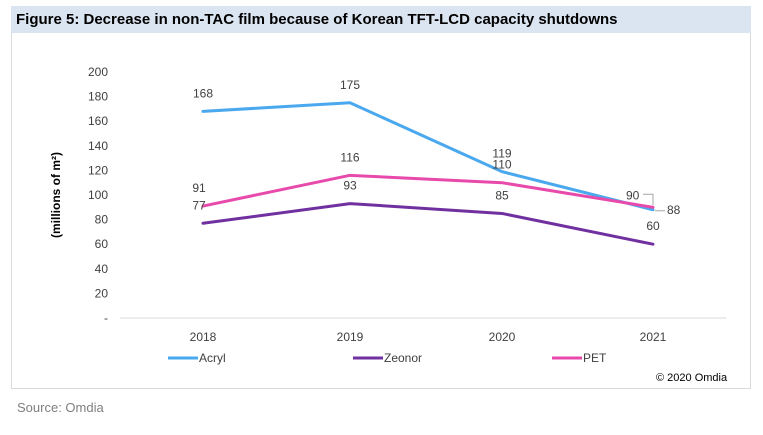 The image size is (763, 435). What do you see at coordinates (199, 205) in the screenshot?
I see `data-label-zeonor: 77` at bounding box center [199, 205].